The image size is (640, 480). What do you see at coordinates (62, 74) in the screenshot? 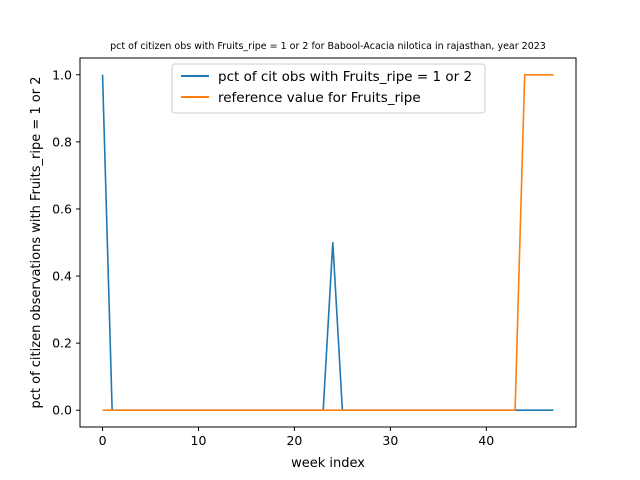
I see `y-tick-label: 1.0` at bounding box center [62, 74].